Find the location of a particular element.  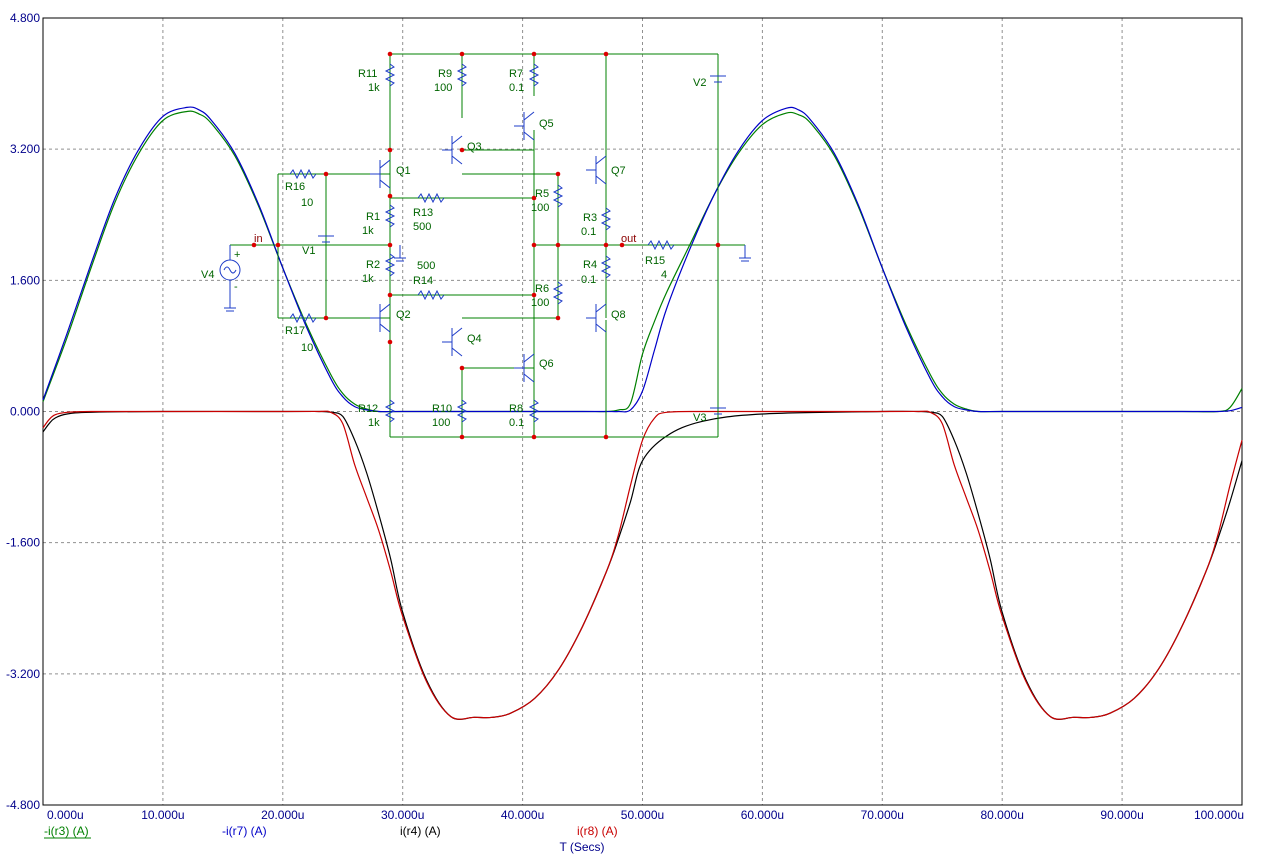

component-value-r3: 0.1 is located at coordinates (588, 232).